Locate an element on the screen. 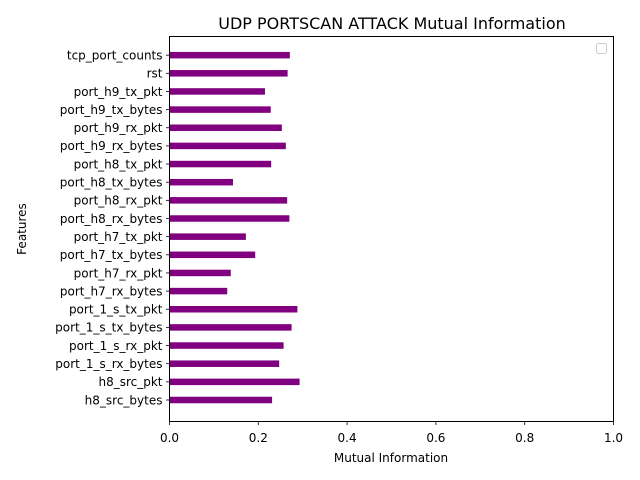 The image size is (640, 480). y-axis-label: Features is located at coordinates (22, 229).